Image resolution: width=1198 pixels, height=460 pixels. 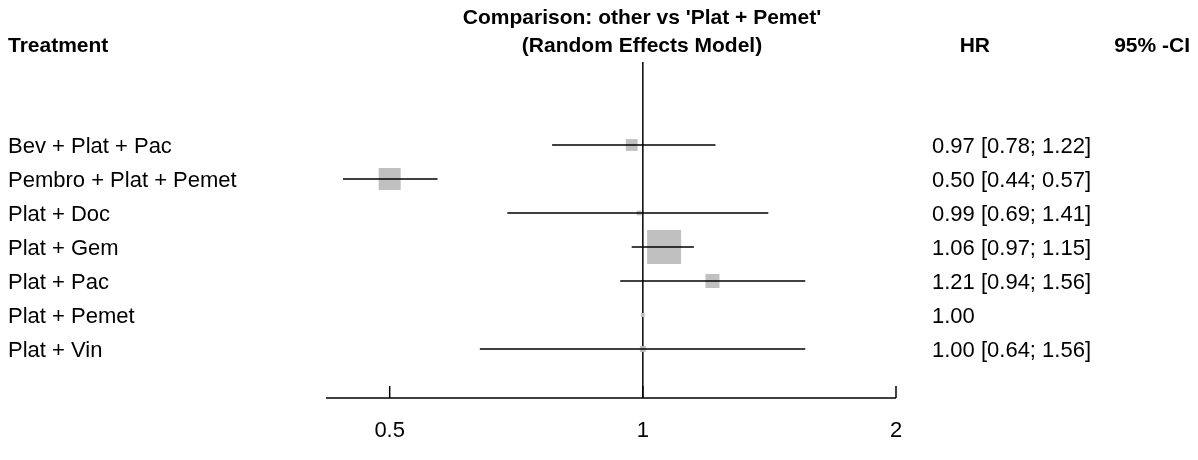 I want to click on y-tick-label: Plat + Gem, so click(x=63, y=247).